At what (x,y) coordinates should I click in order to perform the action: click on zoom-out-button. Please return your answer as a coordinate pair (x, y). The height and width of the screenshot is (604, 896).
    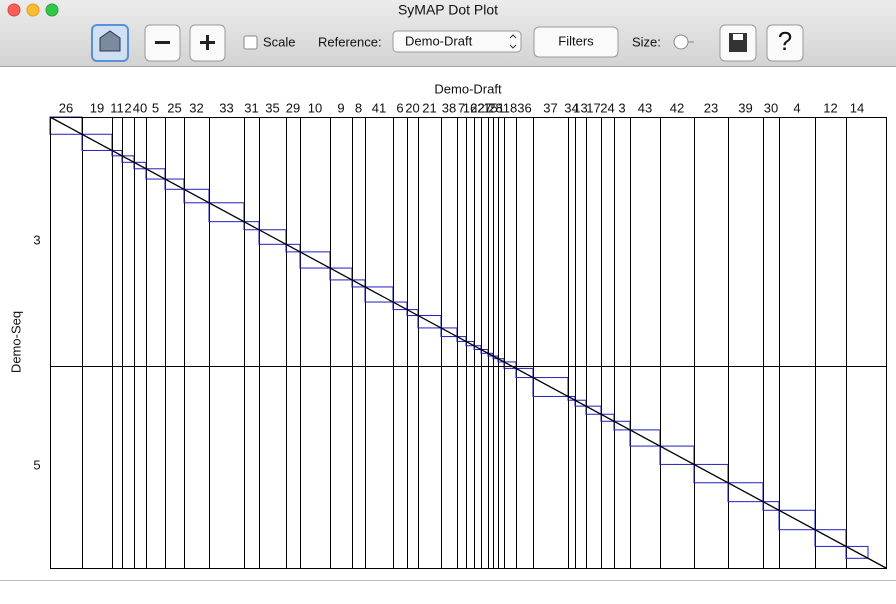
    Looking at the image, I should click on (162, 43).